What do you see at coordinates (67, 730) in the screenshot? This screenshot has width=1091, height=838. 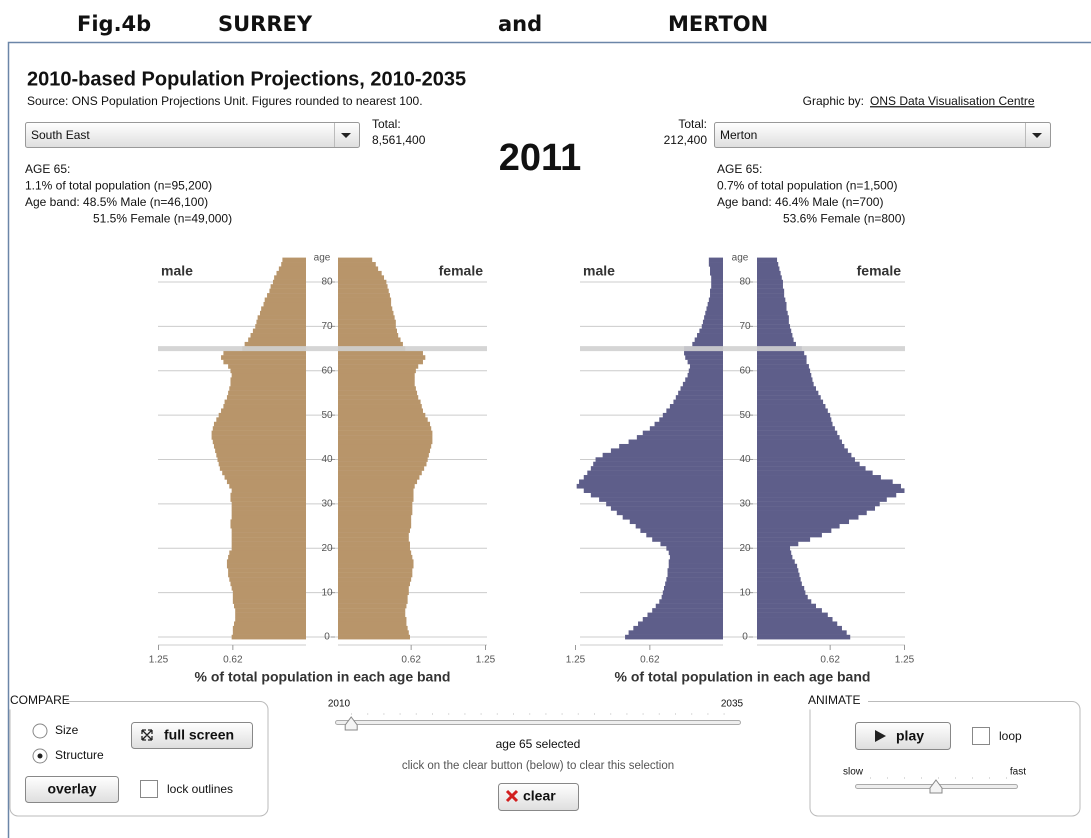 I see `radio-label: Size` at bounding box center [67, 730].